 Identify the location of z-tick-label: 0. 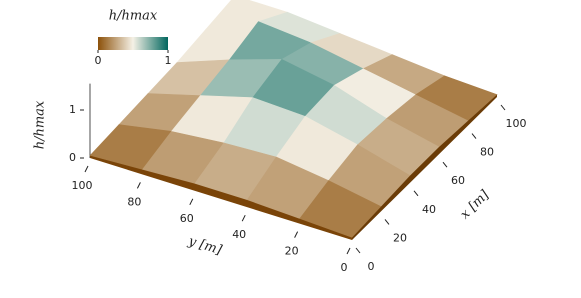
(72, 157).